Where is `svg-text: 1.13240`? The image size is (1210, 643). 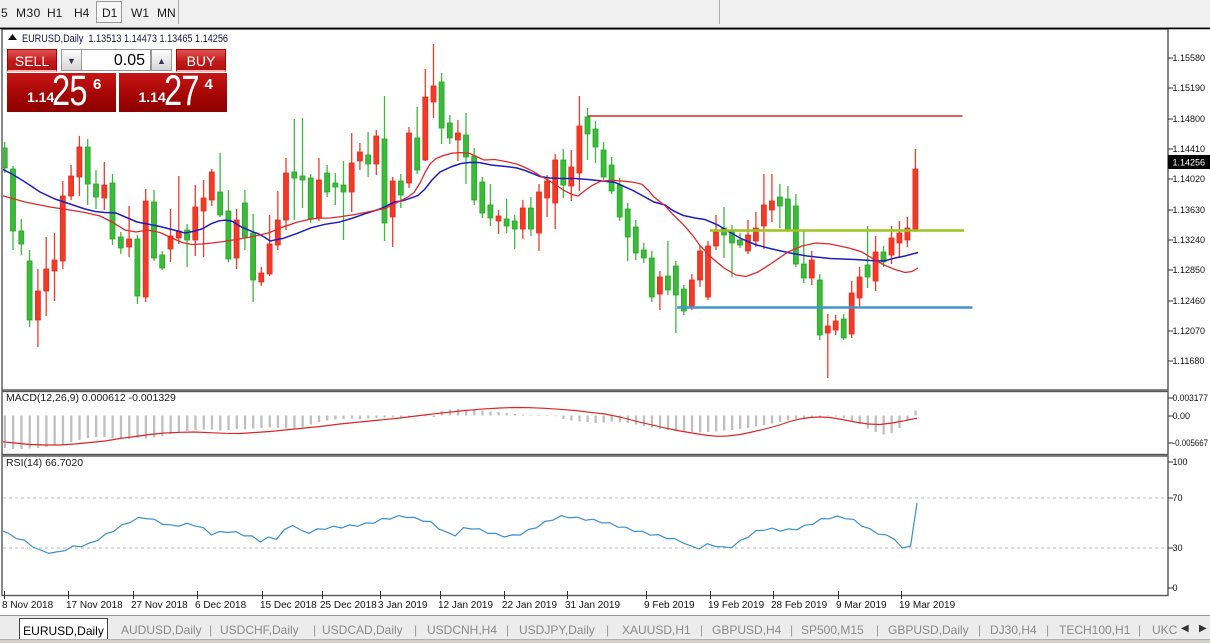
svg-text: 1.13240 is located at coordinates (1189, 240).